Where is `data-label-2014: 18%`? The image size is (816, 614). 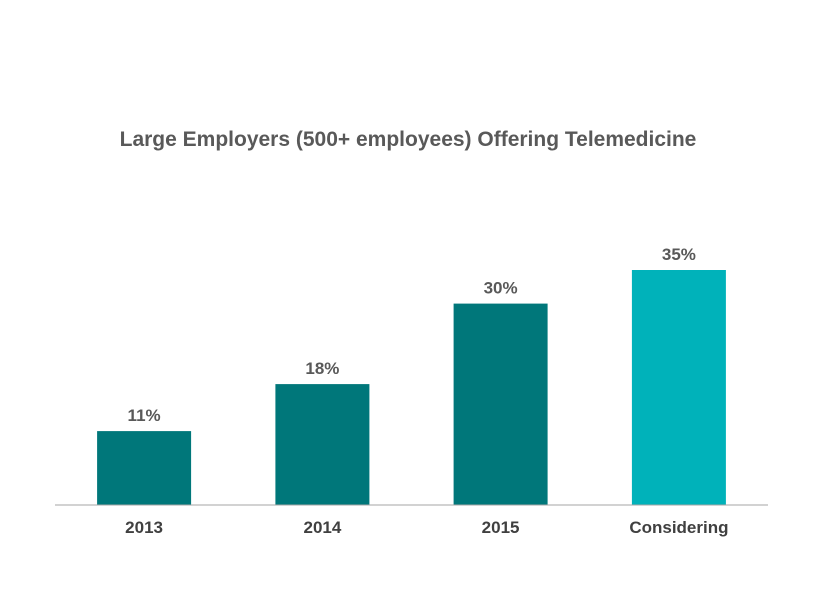 data-label-2014: 18% is located at coordinates (322, 368).